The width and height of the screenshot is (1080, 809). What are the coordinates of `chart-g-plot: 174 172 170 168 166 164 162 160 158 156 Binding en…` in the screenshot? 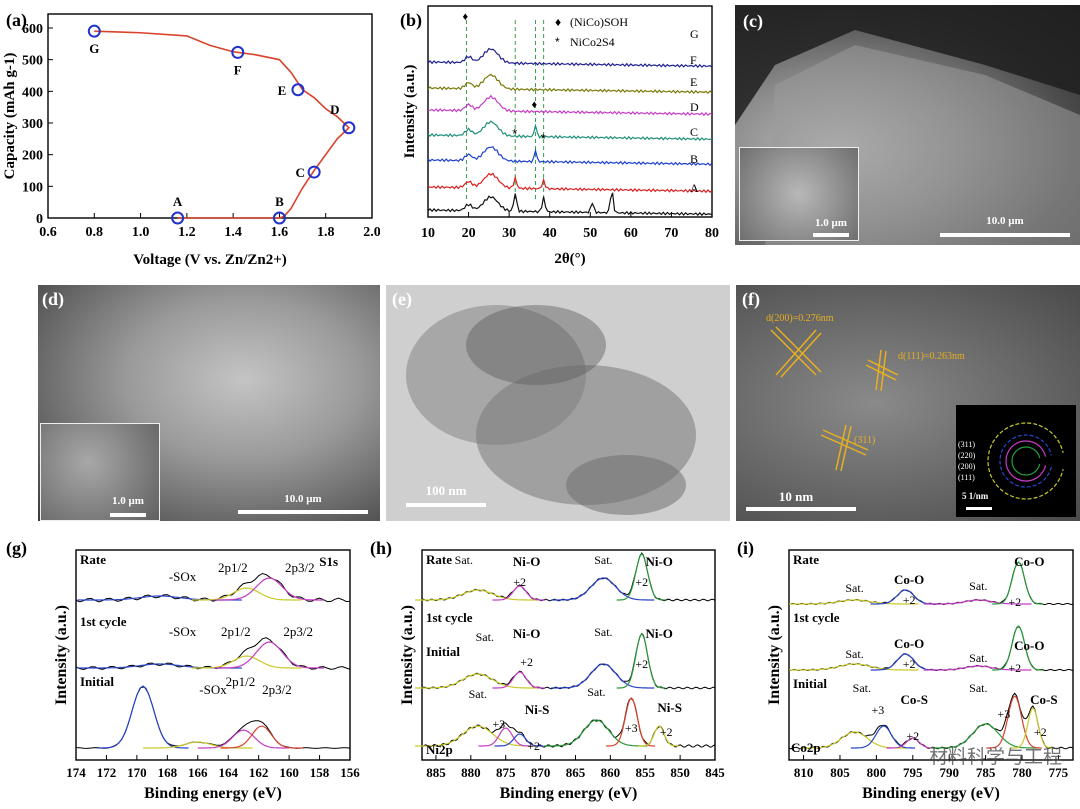 It's located at (206, 675).